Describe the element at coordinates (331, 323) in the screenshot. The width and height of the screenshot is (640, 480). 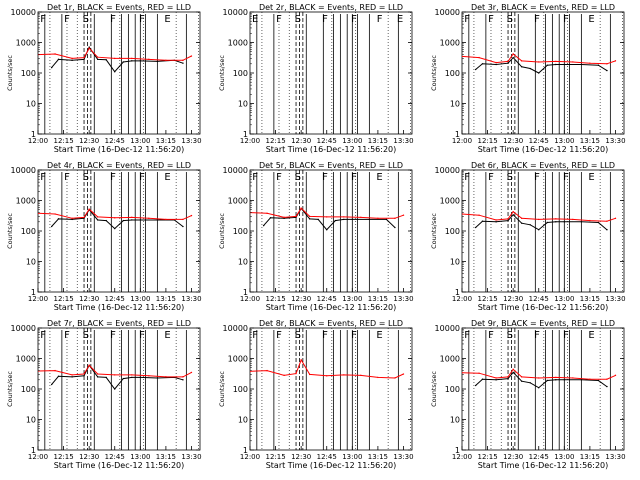
I see `panel-title: Det 8r, BLACK = Events, RED = LLD` at that location.